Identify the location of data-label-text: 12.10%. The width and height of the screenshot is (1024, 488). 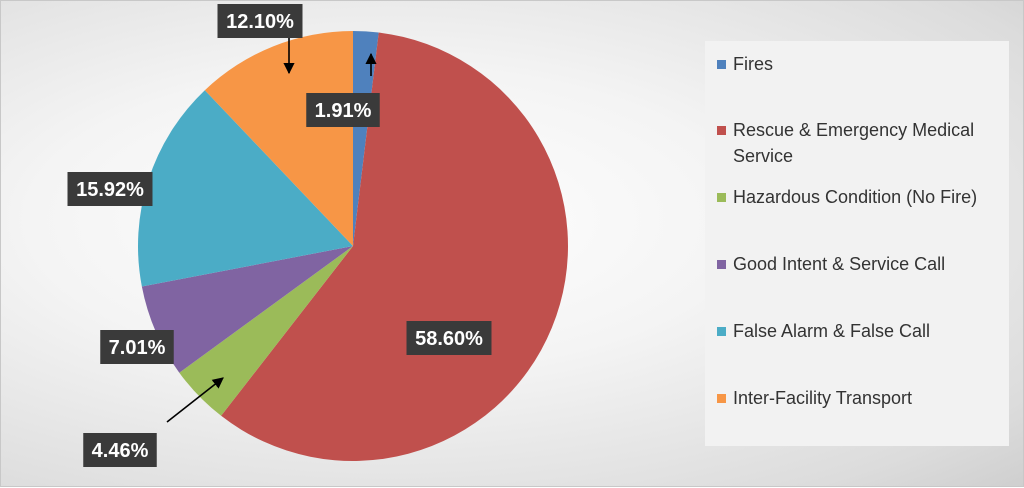
(260, 22).